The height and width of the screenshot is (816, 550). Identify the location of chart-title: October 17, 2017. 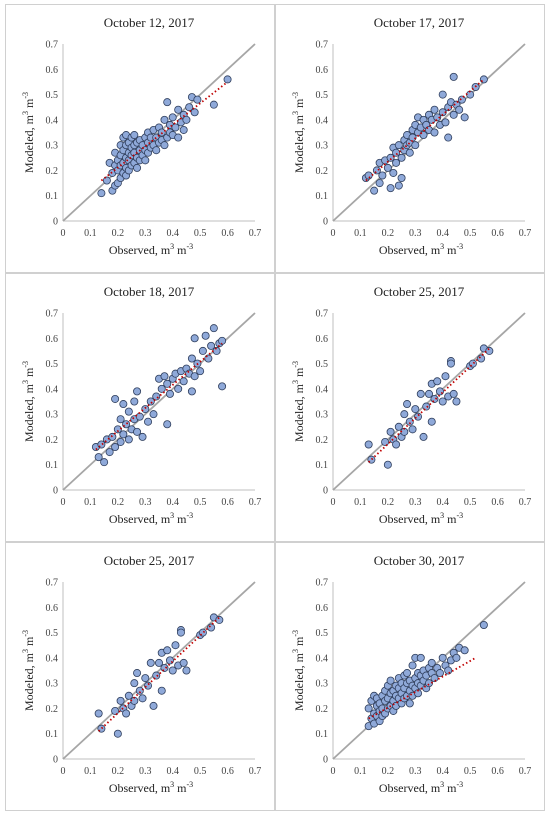
(419, 22).